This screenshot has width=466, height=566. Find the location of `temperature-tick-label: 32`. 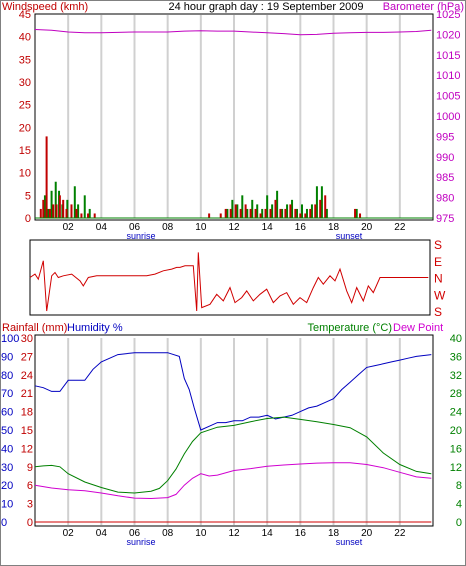

temperature-tick-label: 32 is located at coordinates (456, 376).